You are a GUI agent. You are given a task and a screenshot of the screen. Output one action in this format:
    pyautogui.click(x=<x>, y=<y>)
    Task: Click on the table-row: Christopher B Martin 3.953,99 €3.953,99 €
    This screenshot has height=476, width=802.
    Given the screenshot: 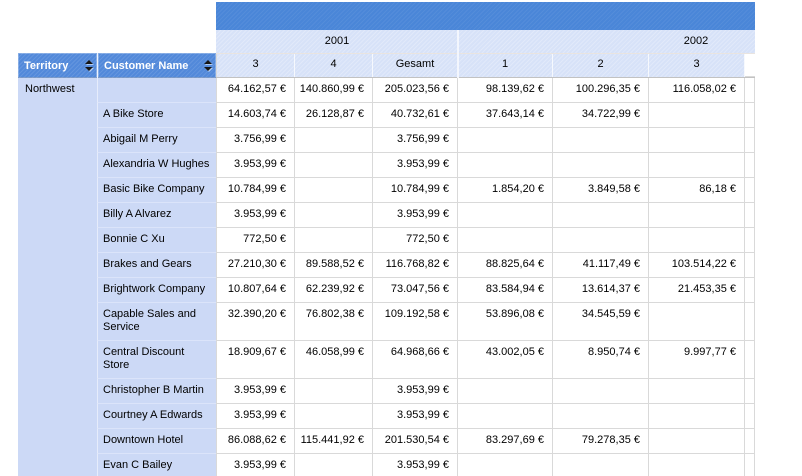 What is the action you would take?
    pyautogui.click(x=386, y=391)
    